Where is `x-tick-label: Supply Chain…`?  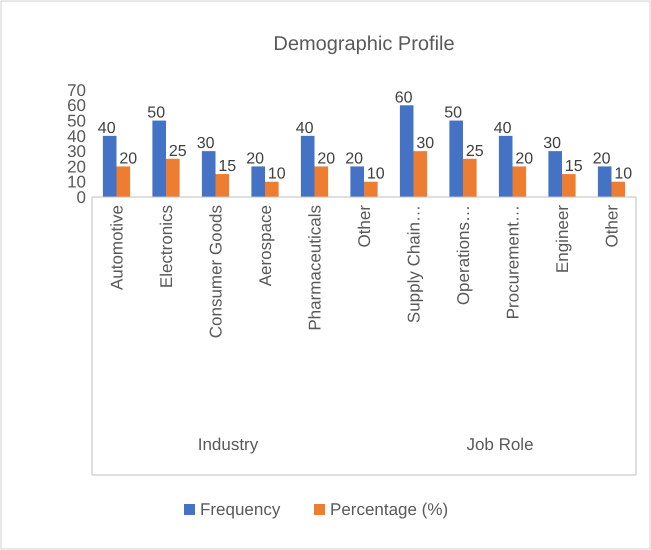 x-tick-label: Supply Chain… is located at coordinates (414, 264).